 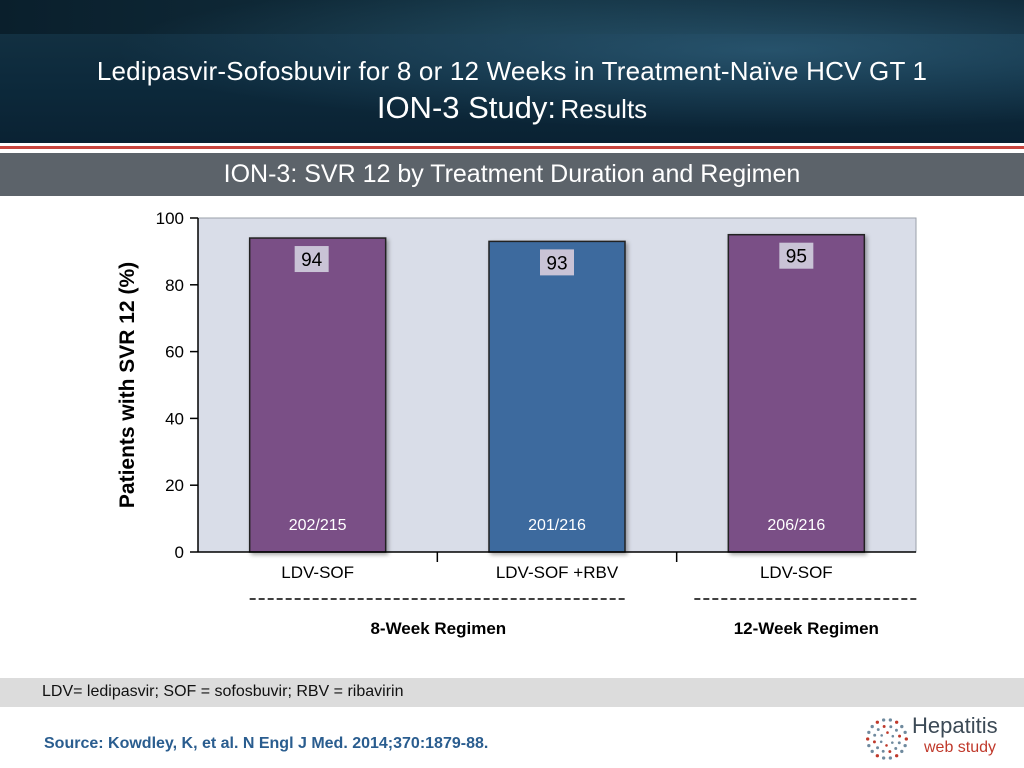 I want to click on bar-count-label: 202/215, so click(x=318, y=525).